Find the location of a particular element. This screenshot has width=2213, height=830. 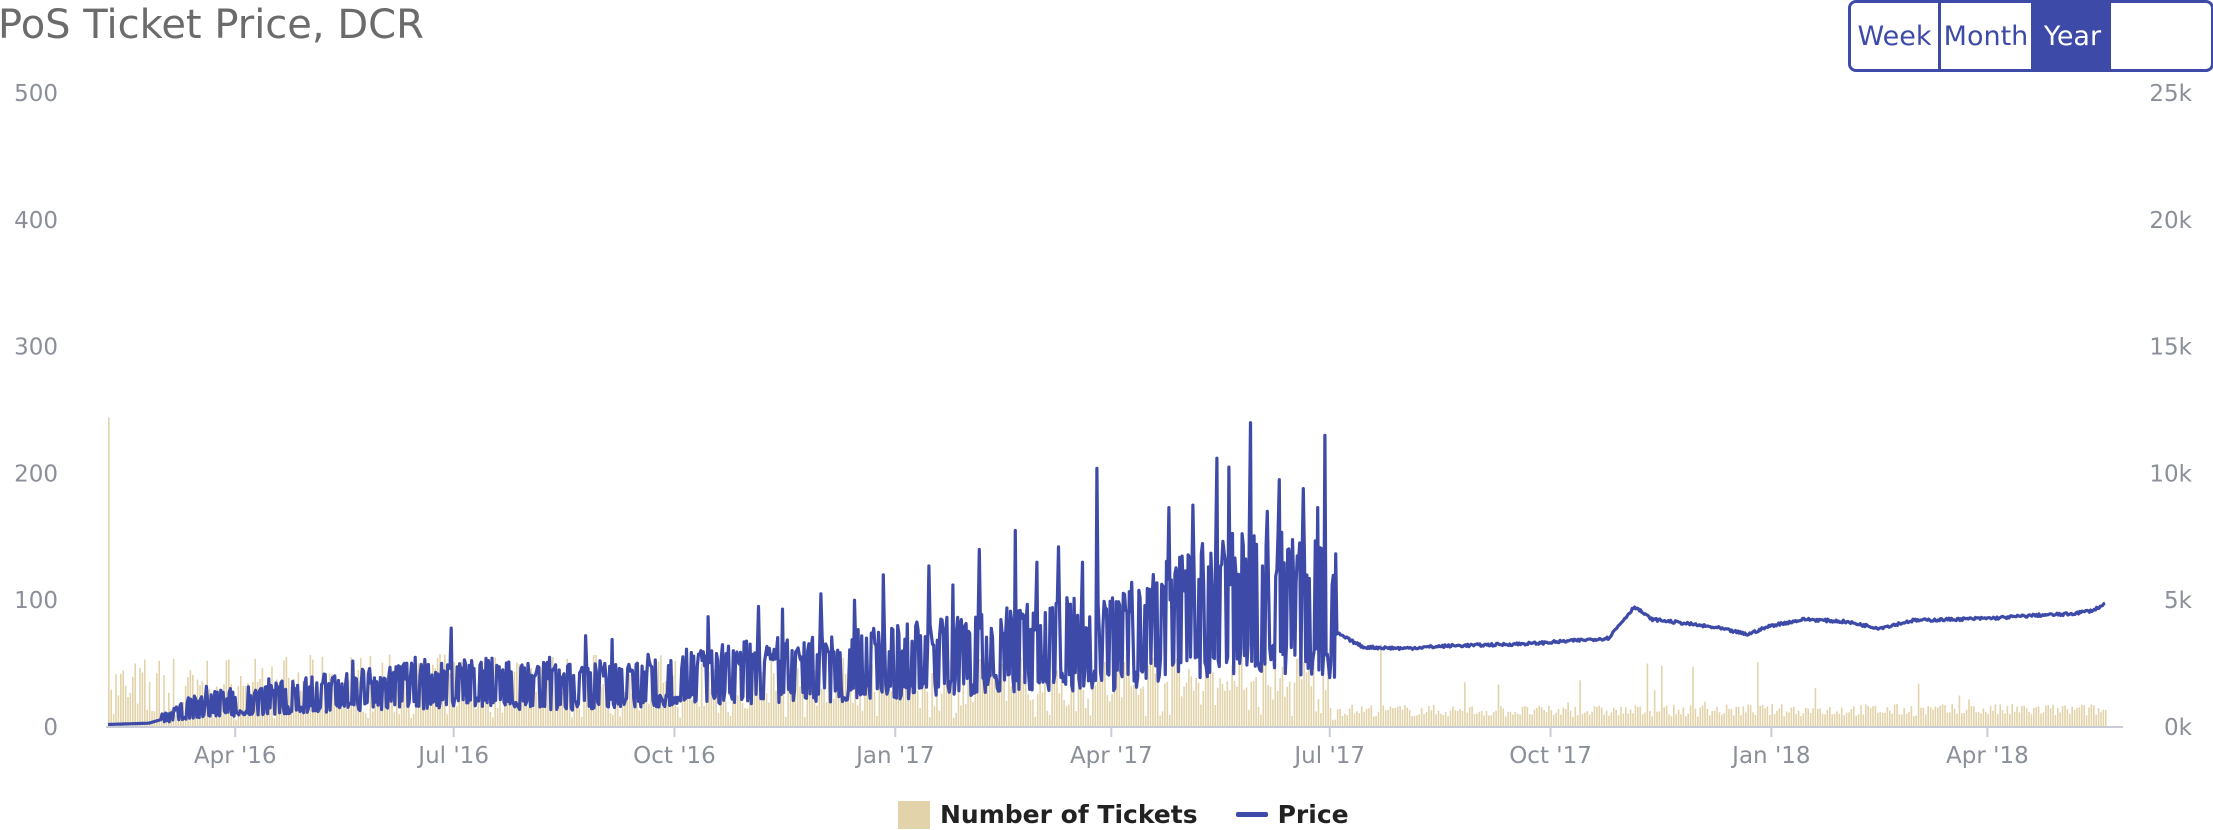

range-selector: Week Month Year is located at coordinates (2030, 36).